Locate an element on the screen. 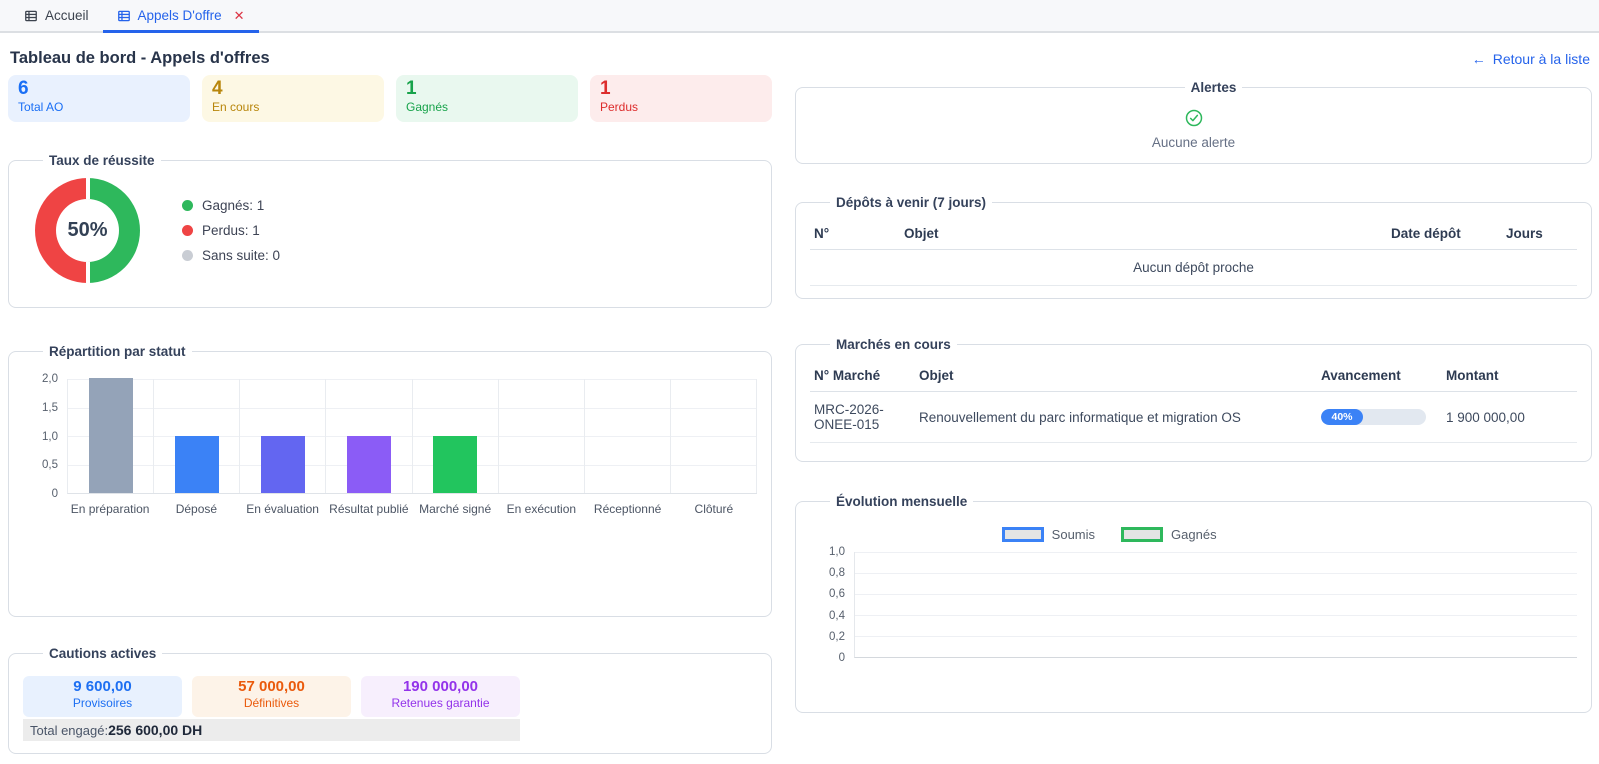 The height and width of the screenshot is (764, 1599). stat-label: Perdus is located at coordinates (619, 106).